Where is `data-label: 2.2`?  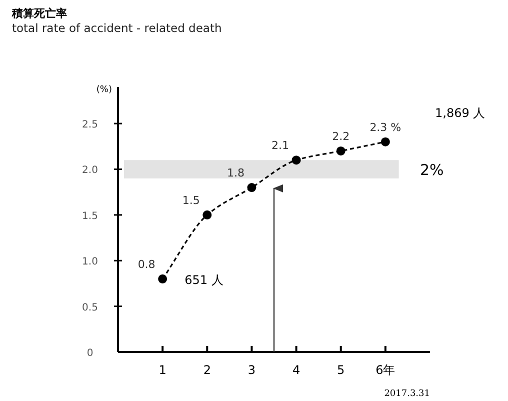
data-label: 2.2 is located at coordinates (341, 136).